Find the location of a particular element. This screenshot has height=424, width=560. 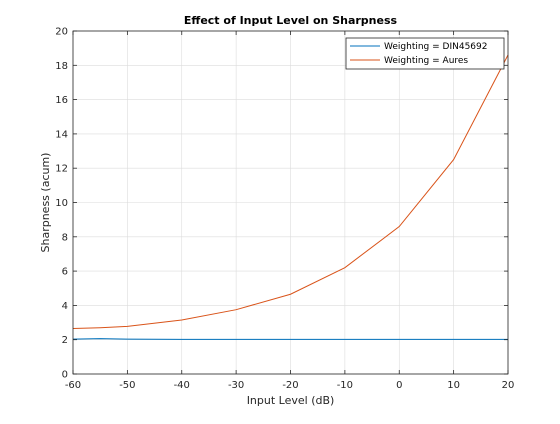

x-tick-label-minus-40: -40 is located at coordinates (182, 385).